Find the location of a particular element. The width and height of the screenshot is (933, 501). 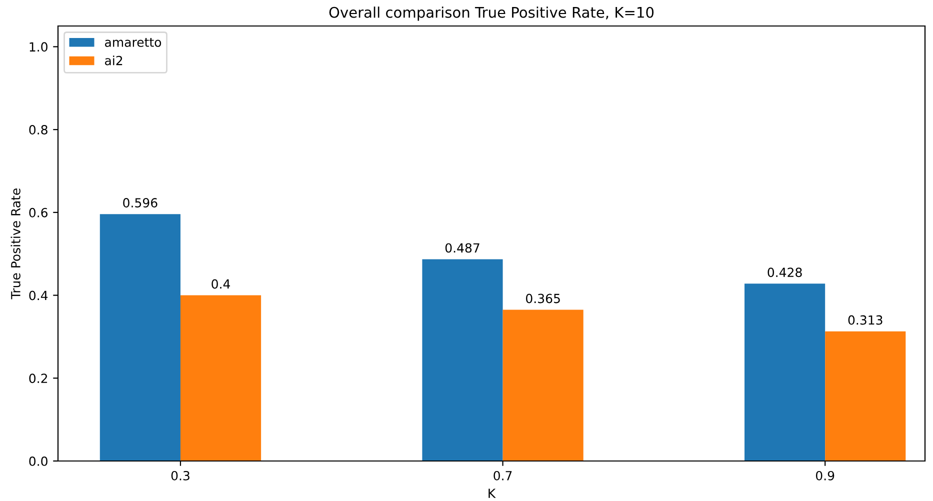

data-label: 0.596 is located at coordinates (140, 203).